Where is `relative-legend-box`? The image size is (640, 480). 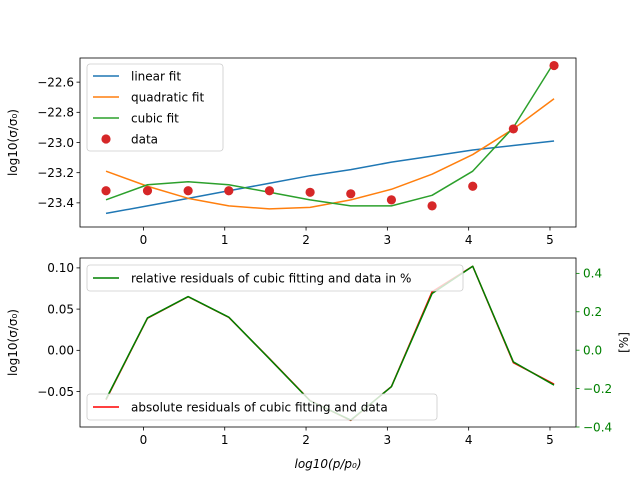 relative-legend-box is located at coordinates (275, 278).